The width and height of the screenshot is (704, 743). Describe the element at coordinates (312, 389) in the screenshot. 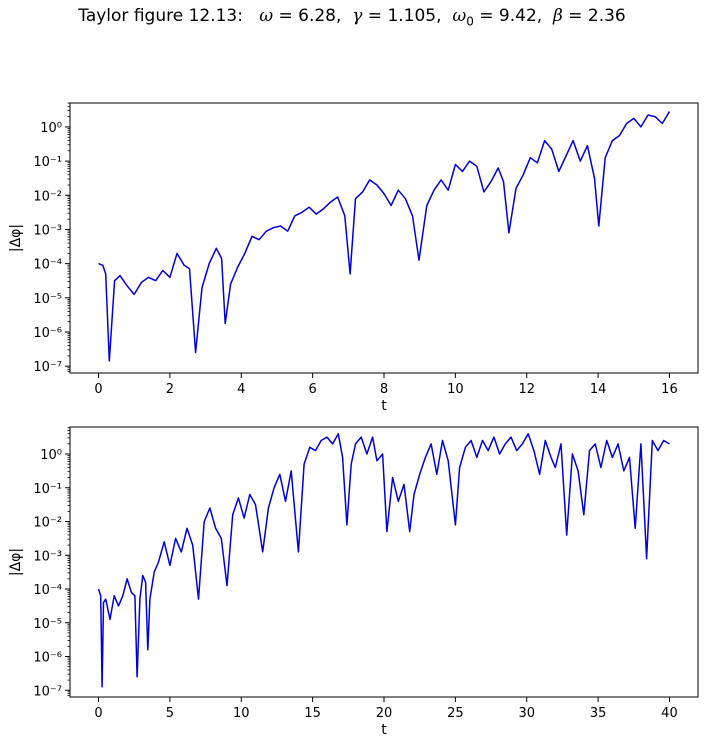

I see `x-tick-label: 6` at that location.